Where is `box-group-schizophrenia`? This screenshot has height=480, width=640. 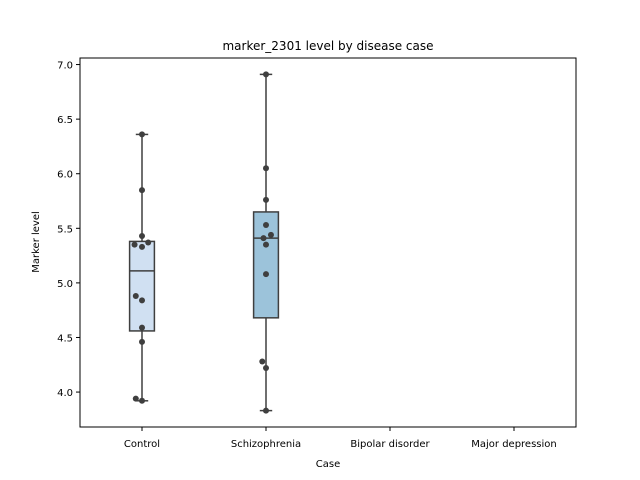
box-group-schizophrenia is located at coordinates (266, 242).